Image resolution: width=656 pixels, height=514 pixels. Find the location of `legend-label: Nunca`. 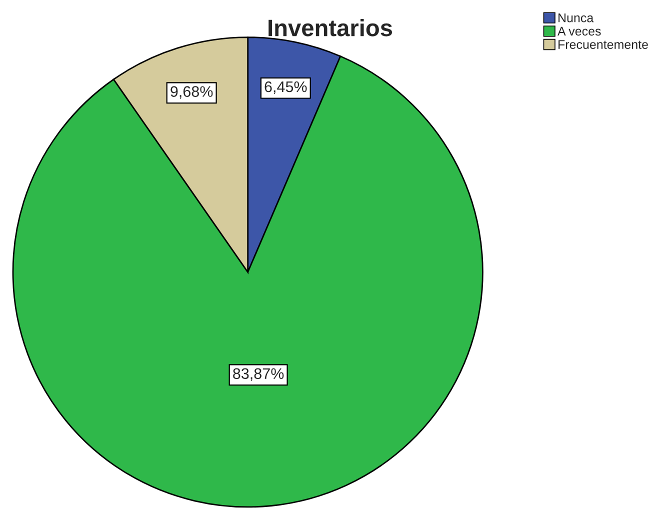

legend-label: Nunca is located at coordinates (576, 18).